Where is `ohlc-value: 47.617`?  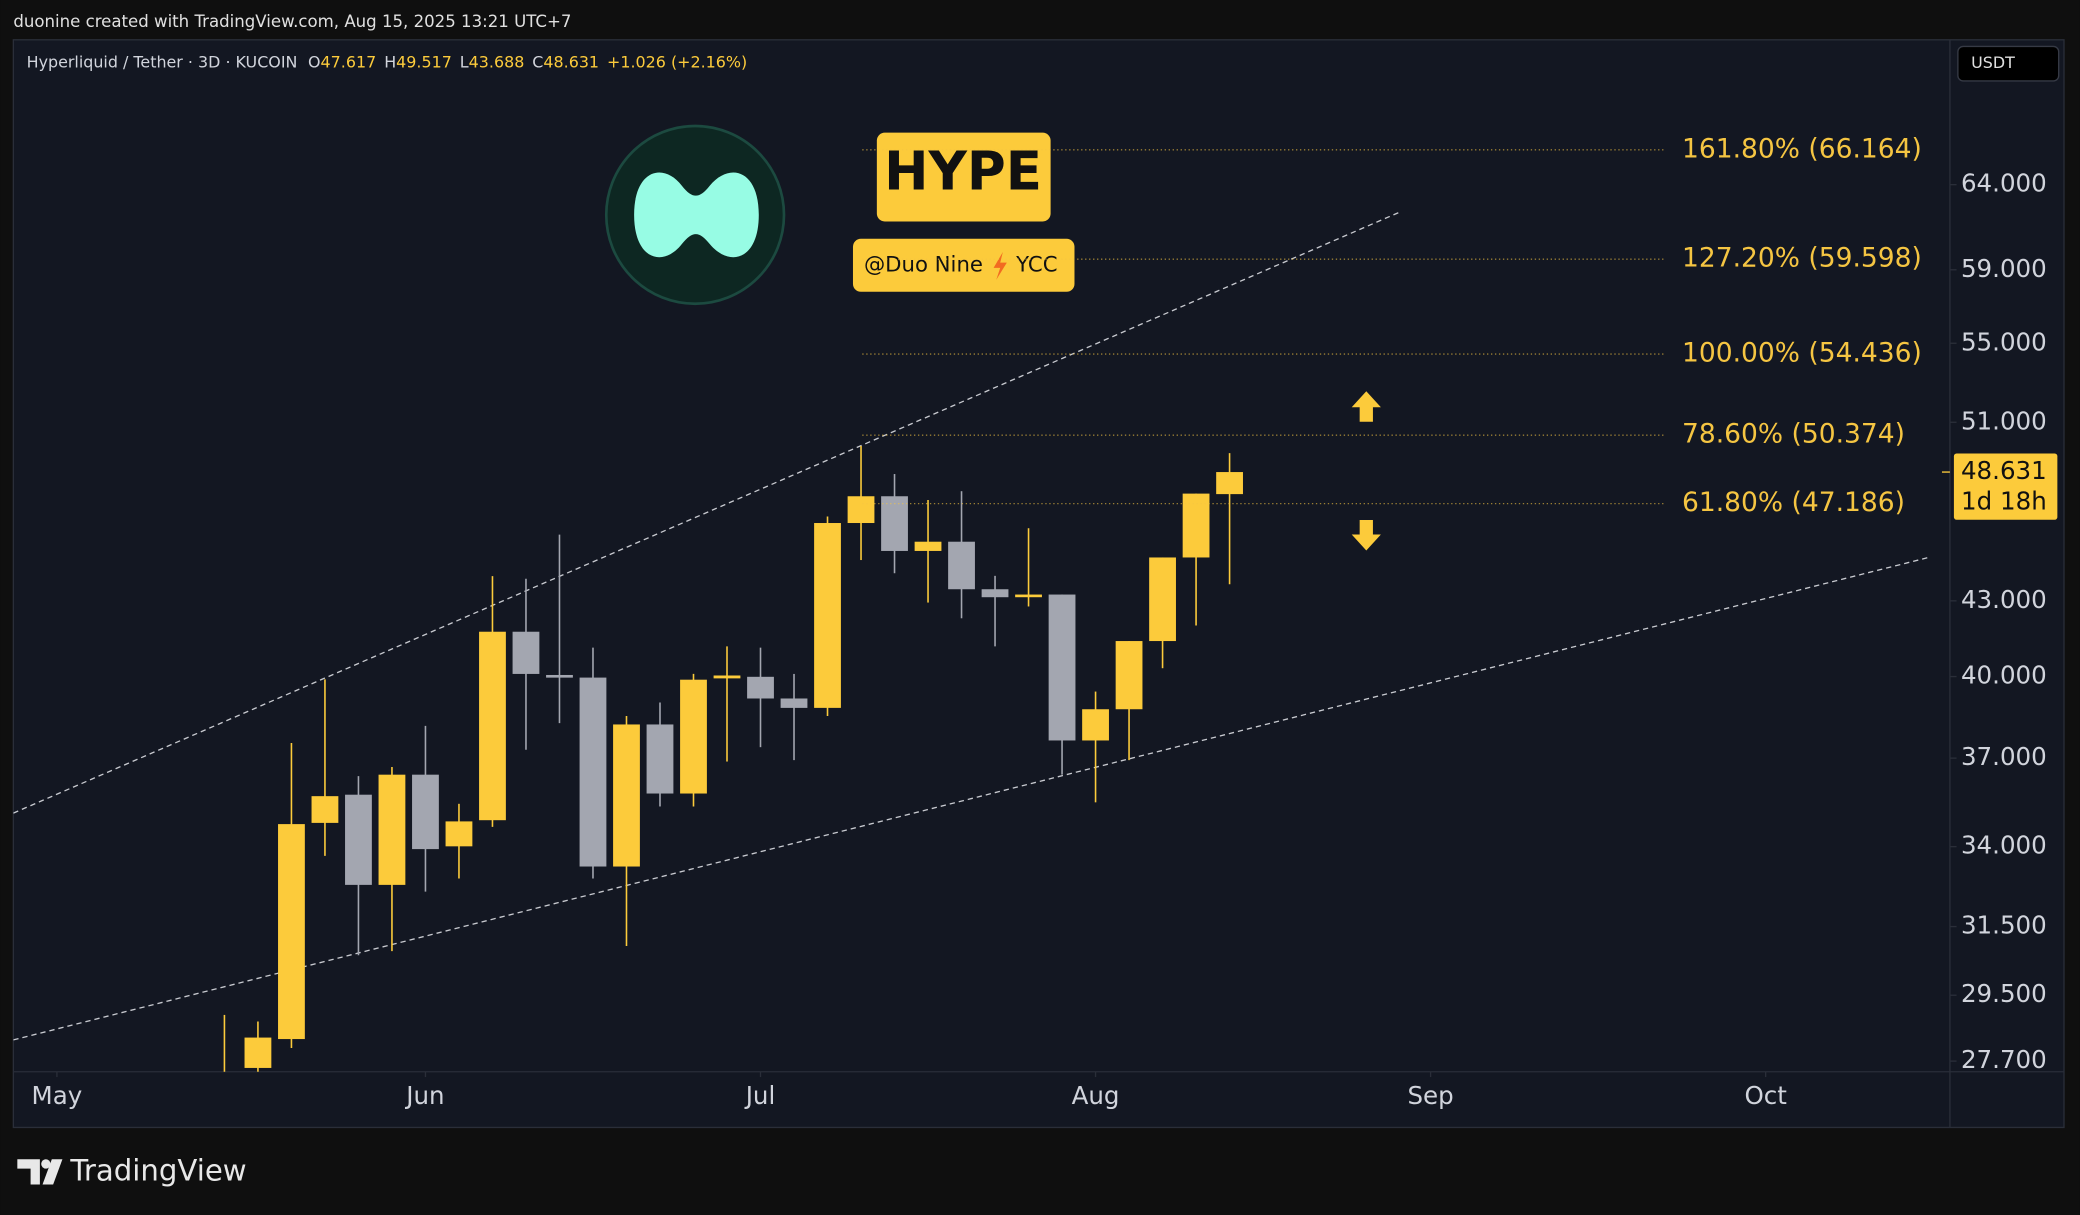
ohlc-value: 47.617 is located at coordinates (349, 61).